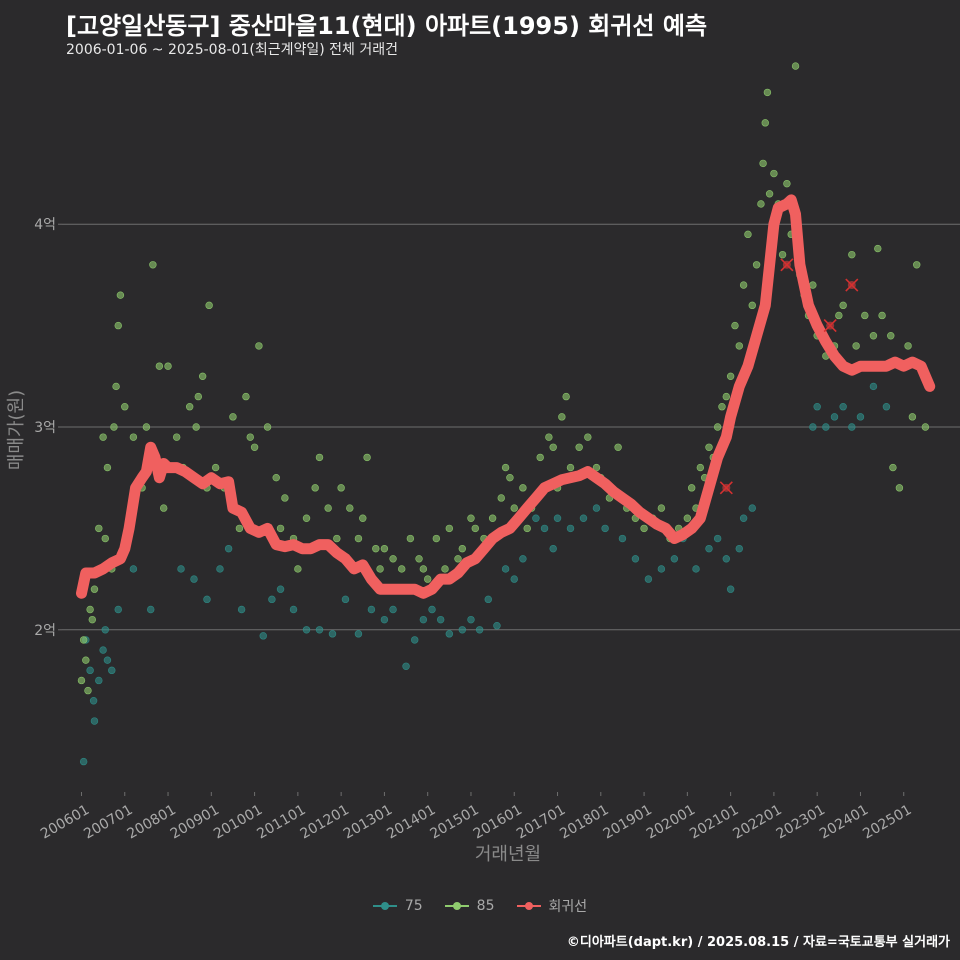 This screenshot has height=960, width=960. I want to click on x-tick-label: 202001, so click(671, 822).